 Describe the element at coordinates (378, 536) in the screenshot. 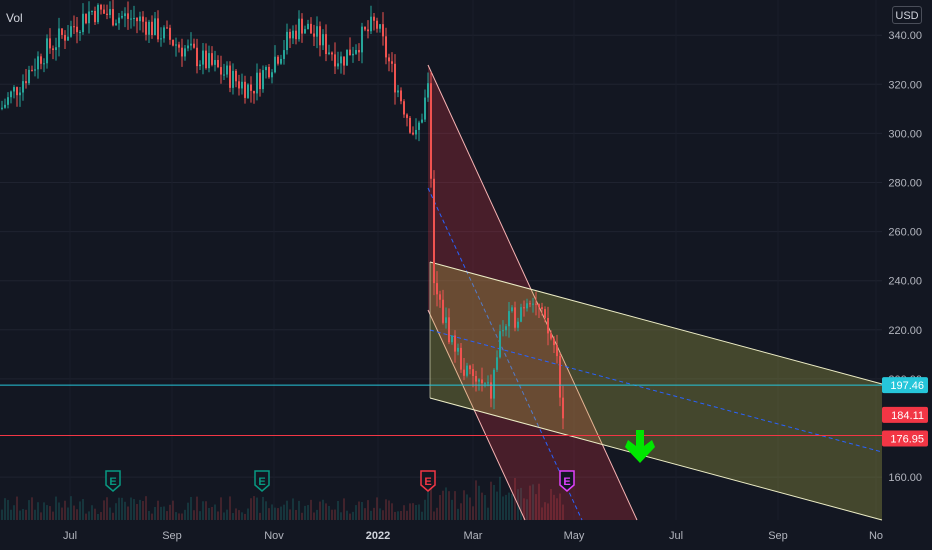

I see `time-tick-label: 2022` at that location.